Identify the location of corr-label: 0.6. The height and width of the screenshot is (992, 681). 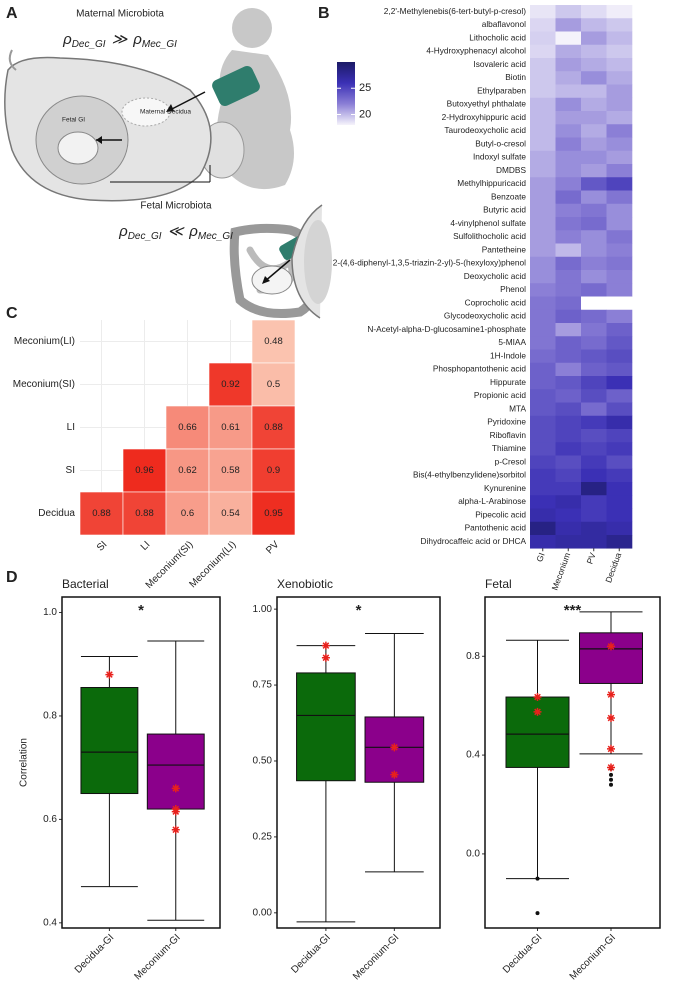
(187, 513).